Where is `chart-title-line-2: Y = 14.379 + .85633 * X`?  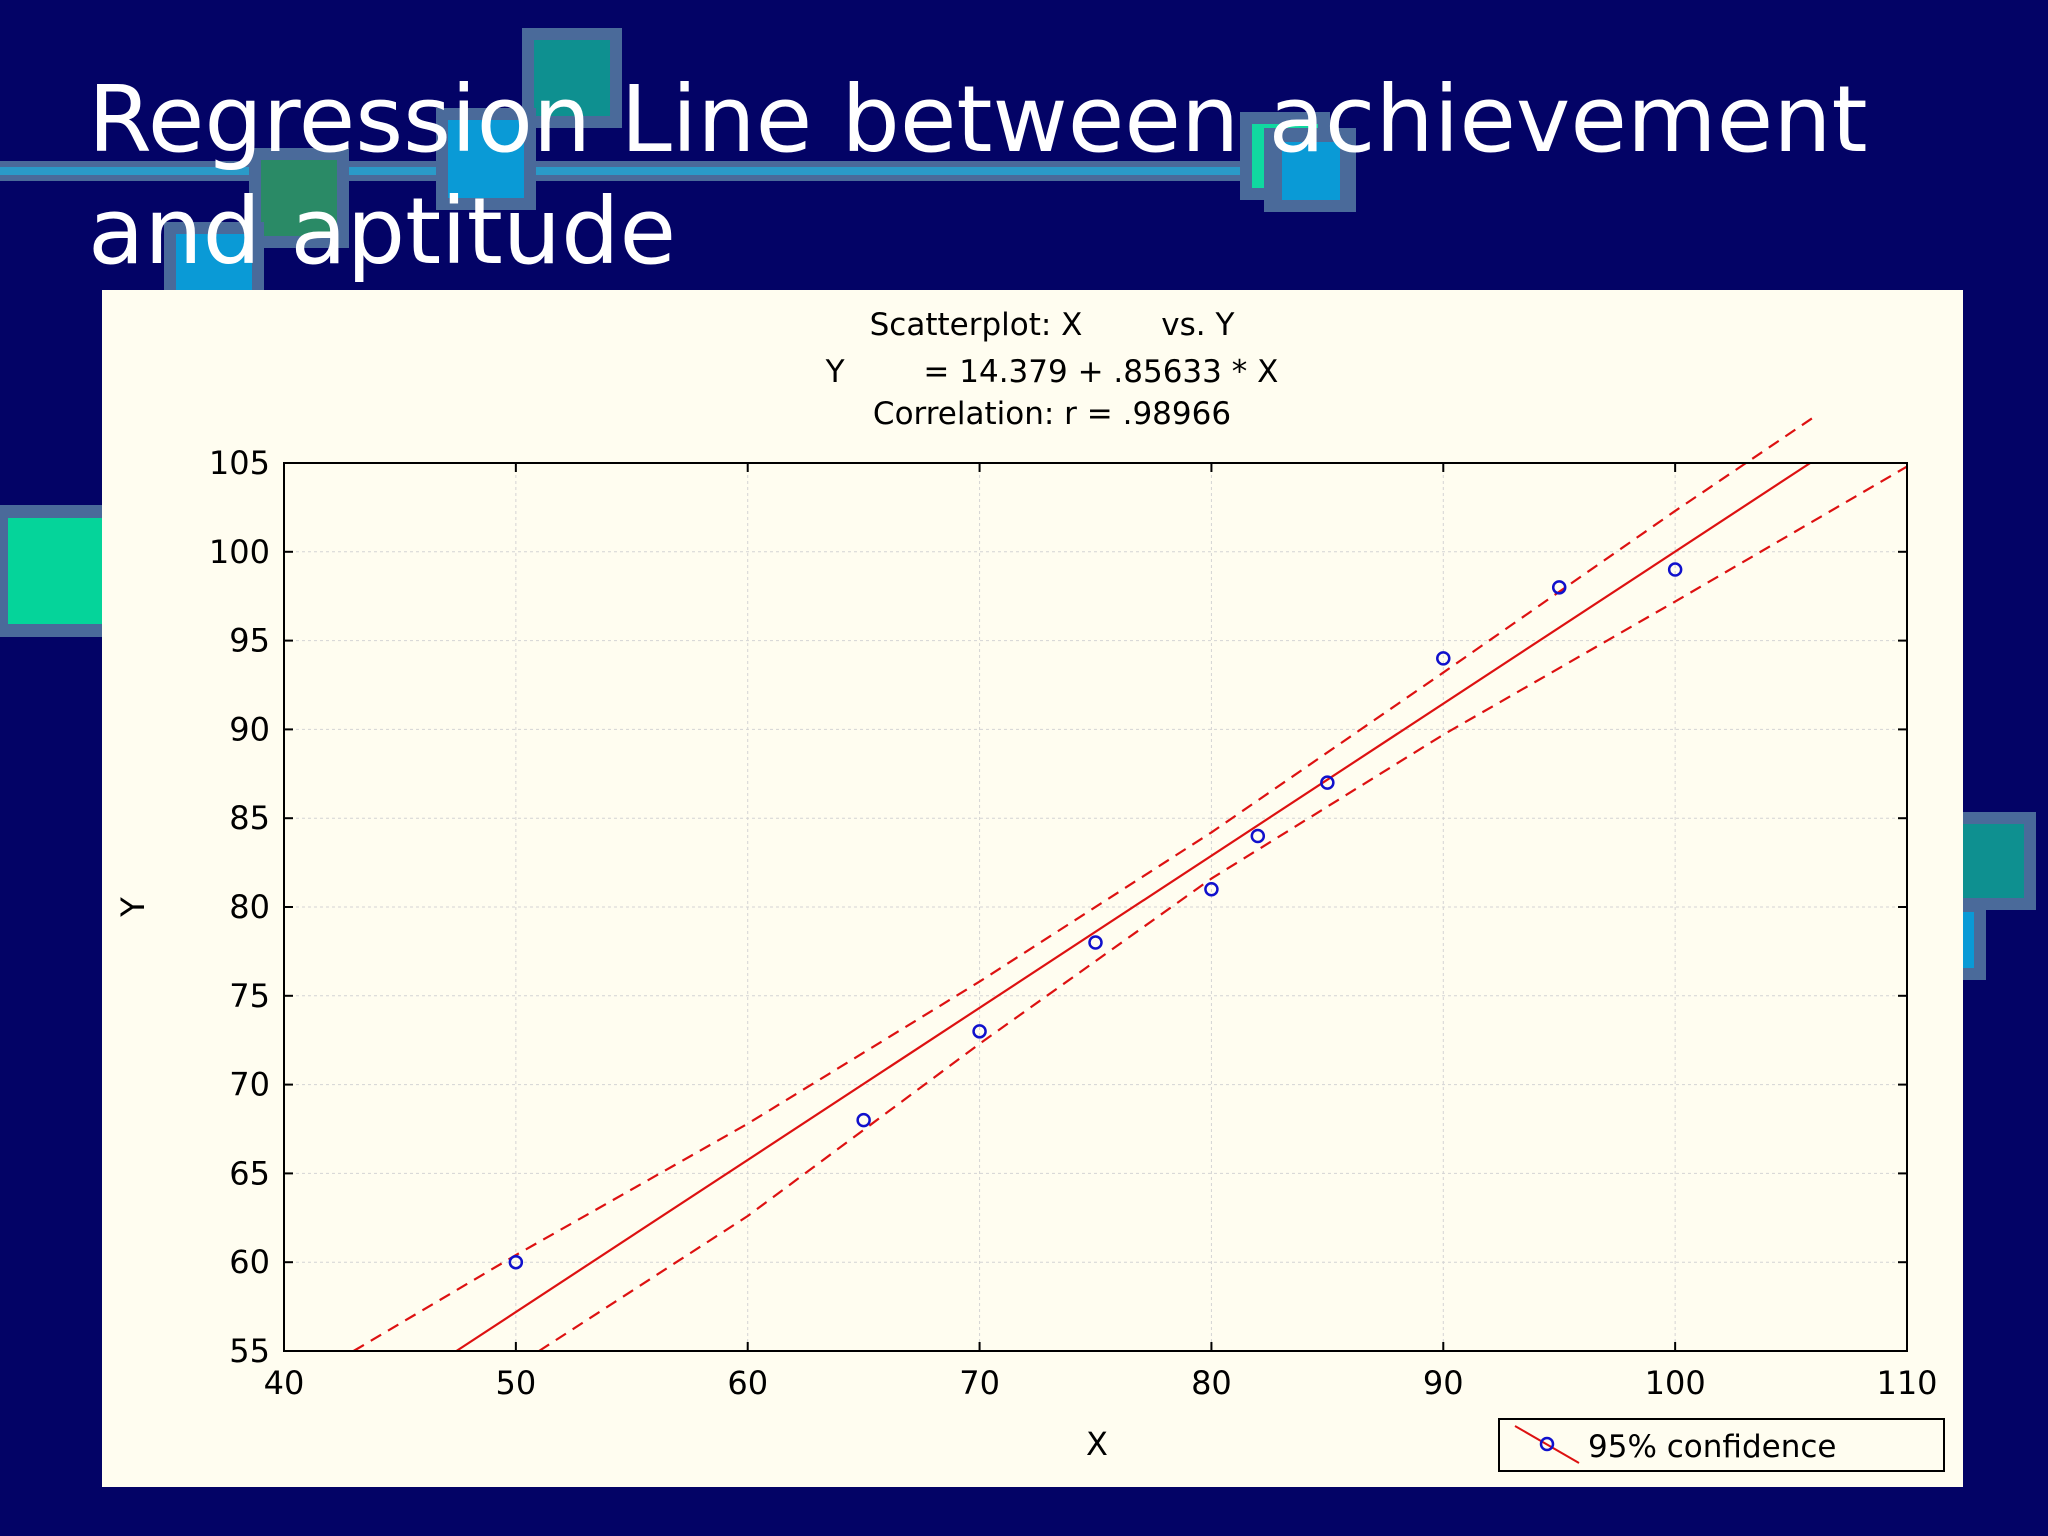
chart-title-line-2: Y = 14.379 + .85633 * X is located at coordinates (1052, 372).